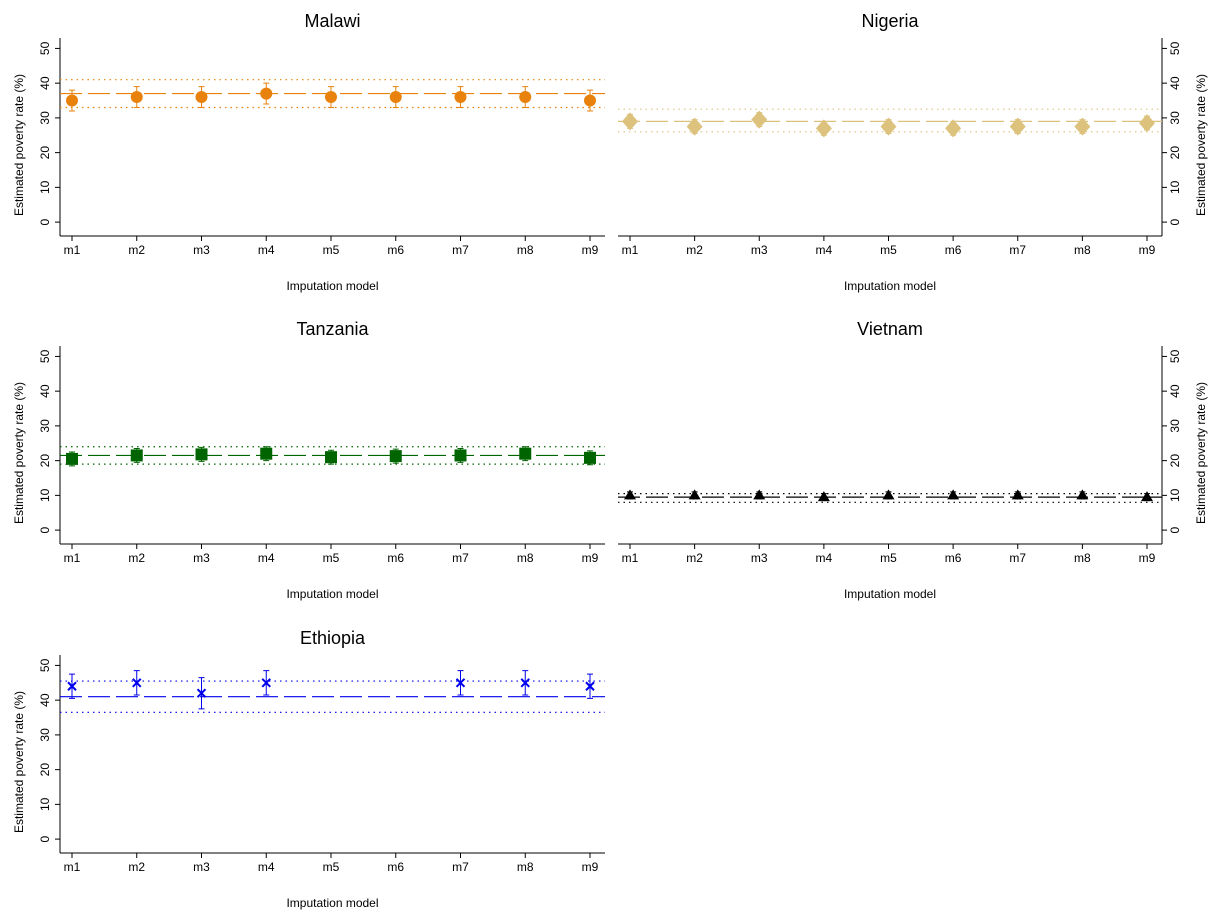 The height and width of the screenshot is (913, 1214). I want to click on panel-title: Vietnam, so click(890, 329).